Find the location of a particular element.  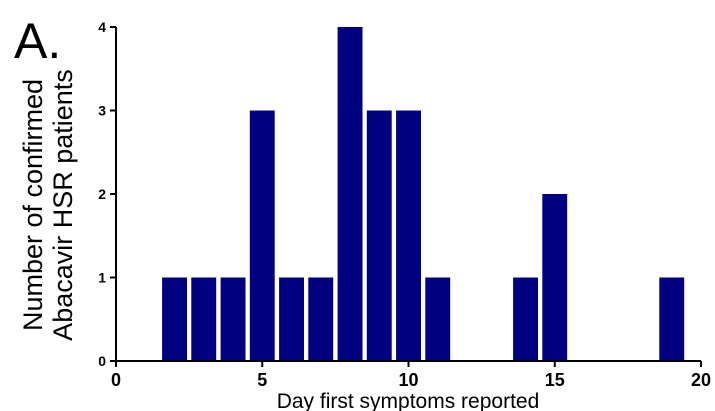

x-tick-label-5: 5 is located at coordinates (262, 380).